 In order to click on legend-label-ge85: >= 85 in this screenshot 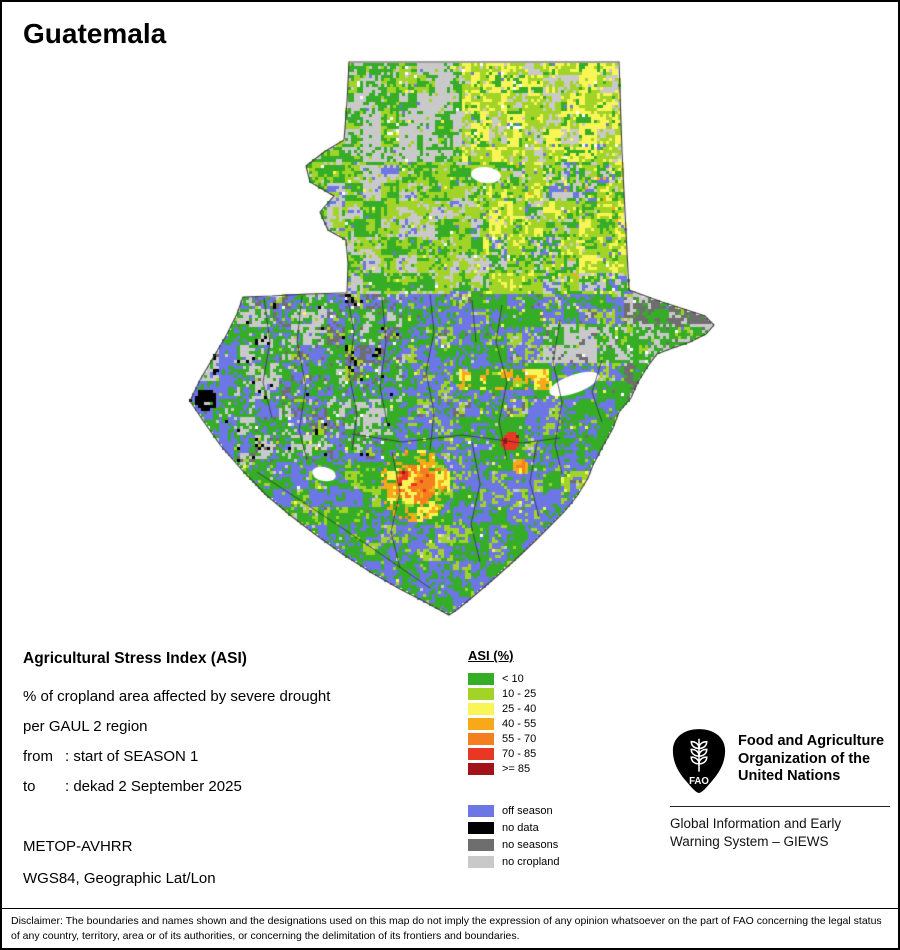, I will do `click(516, 768)`.